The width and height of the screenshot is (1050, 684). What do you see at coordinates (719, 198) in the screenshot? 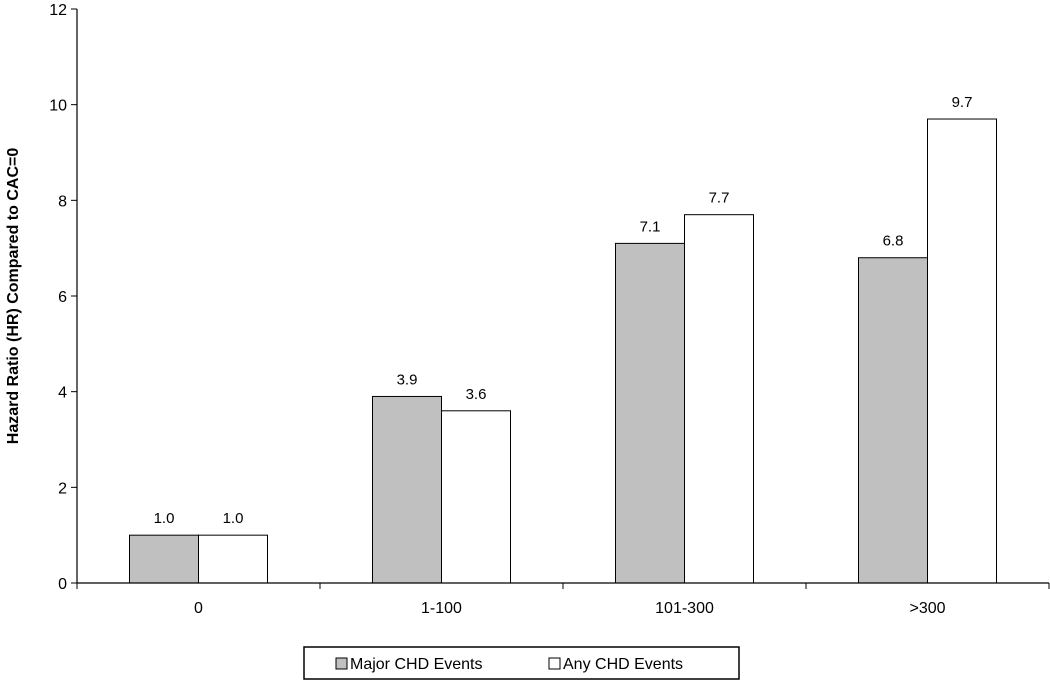
I see `data-label: 7.7` at bounding box center [719, 198].